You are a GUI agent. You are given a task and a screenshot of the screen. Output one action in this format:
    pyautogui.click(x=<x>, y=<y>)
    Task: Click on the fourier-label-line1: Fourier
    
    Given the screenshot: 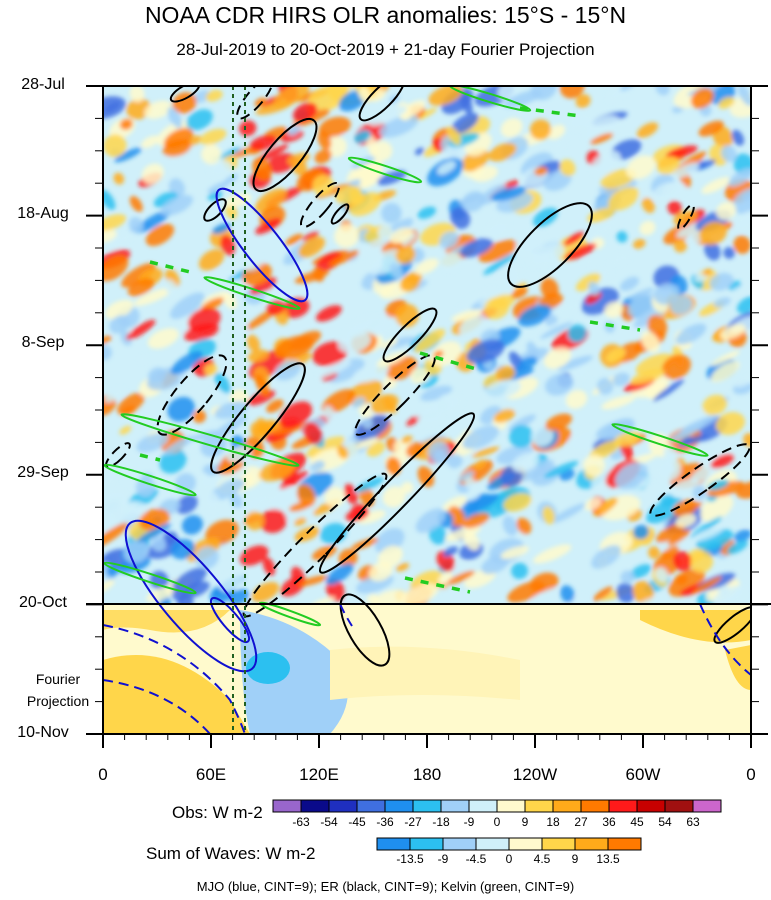 What is the action you would take?
    pyautogui.click(x=58, y=679)
    